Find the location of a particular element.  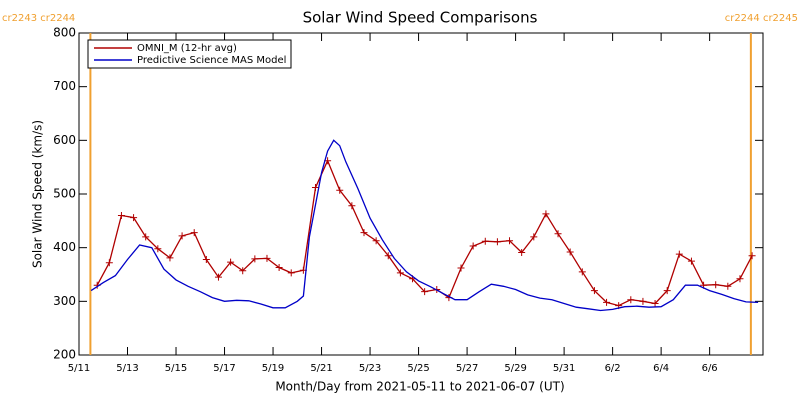

legend-box is located at coordinates (189, 54).